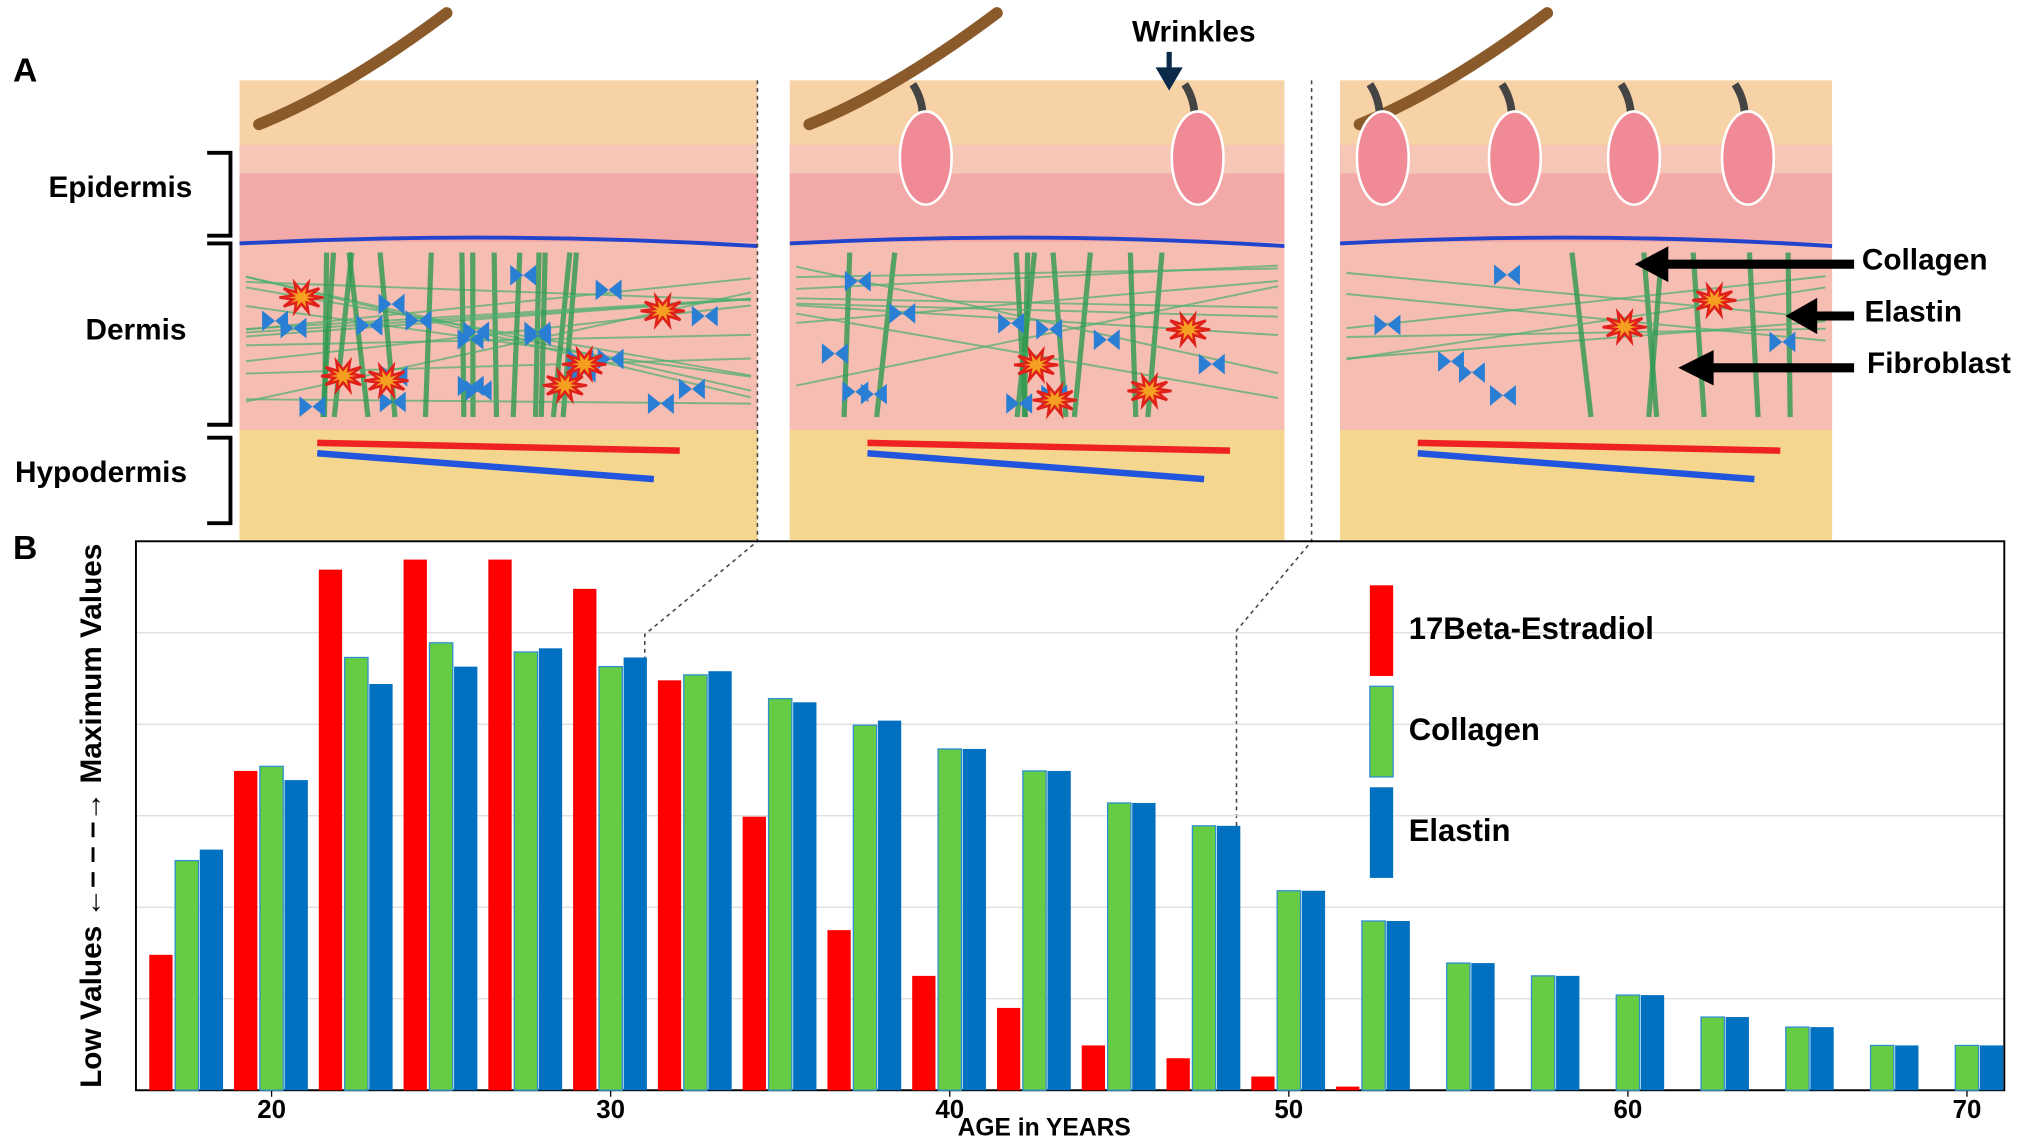 The image size is (2025, 1146). What do you see at coordinates (135, 329) in the screenshot?
I see `layer-label: Dermis` at bounding box center [135, 329].